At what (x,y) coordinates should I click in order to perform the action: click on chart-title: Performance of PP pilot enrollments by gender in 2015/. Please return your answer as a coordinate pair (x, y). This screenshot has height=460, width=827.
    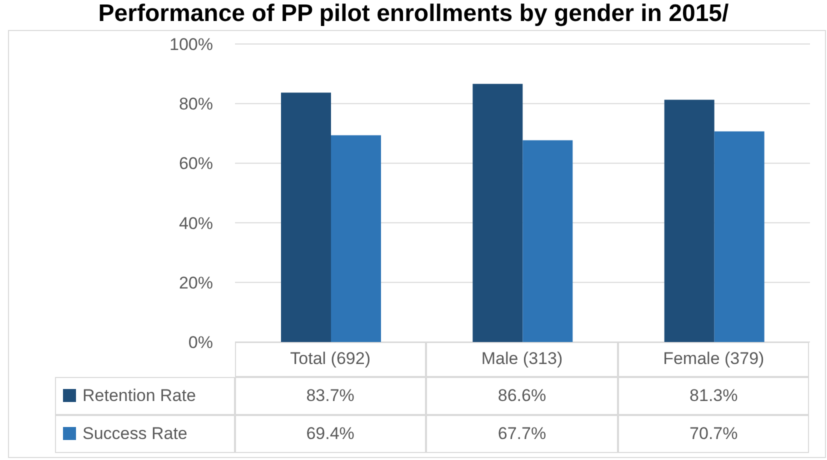
    Looking at the image, I should click on (413, 14).